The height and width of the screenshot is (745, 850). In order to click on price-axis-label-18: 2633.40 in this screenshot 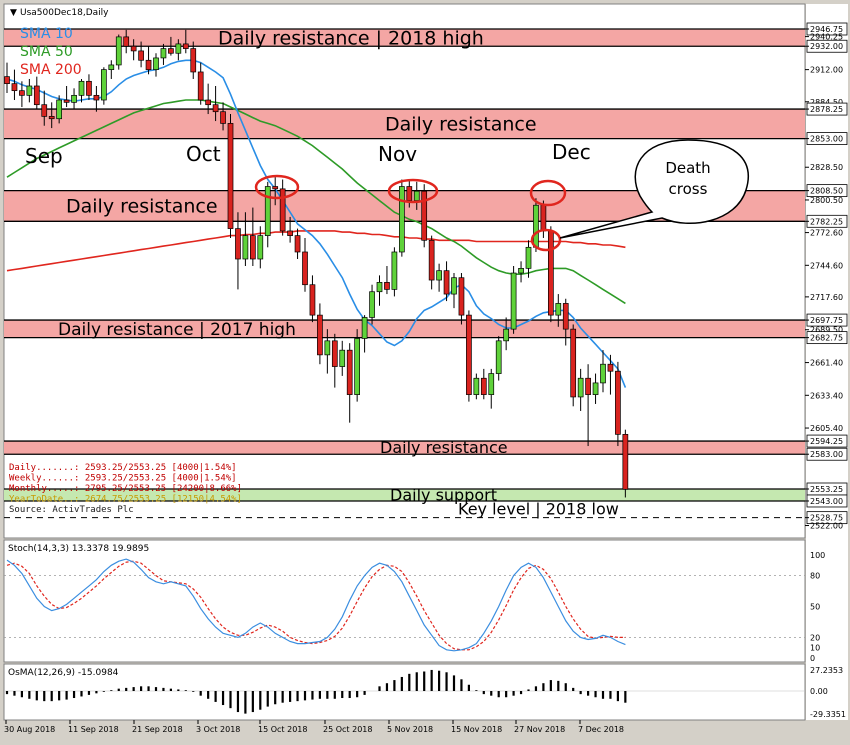, I will do `click(826, 395)`.